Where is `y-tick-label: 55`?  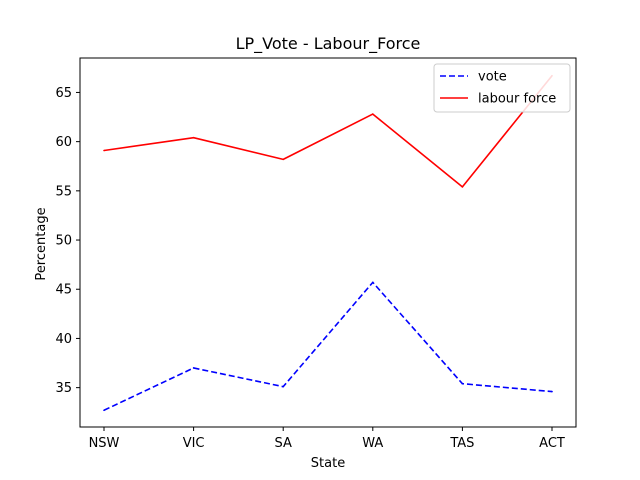
y-tick-label: 55 is located at coordinates (63, 191).